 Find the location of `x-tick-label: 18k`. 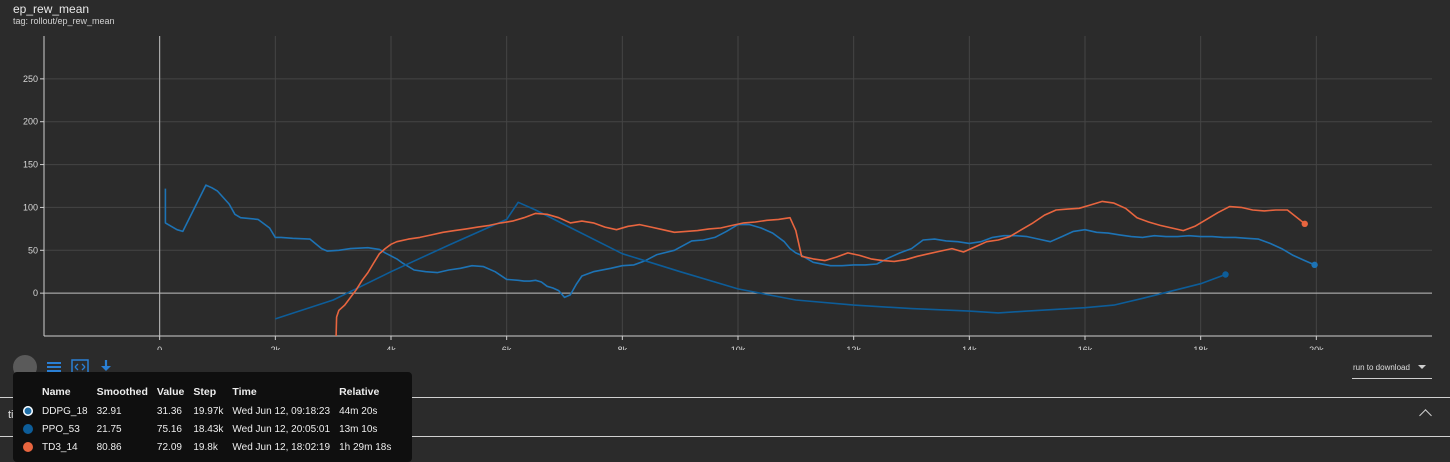

x-tick-label: 18k is located at coordinates (1200, 347).